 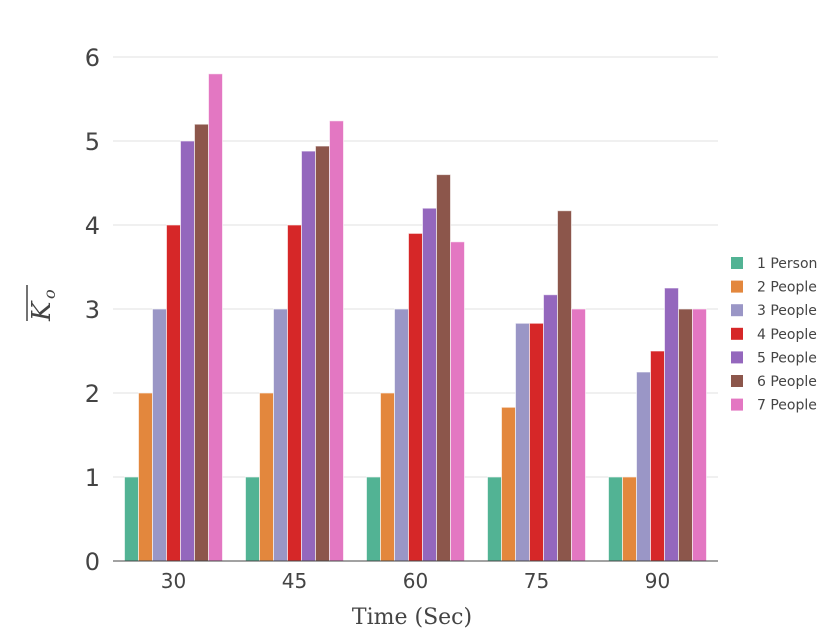 What do you see at coordinates (536, 581) in the screenshot?
I see `x-tick-label: 75` at bounding box center [536, 581].